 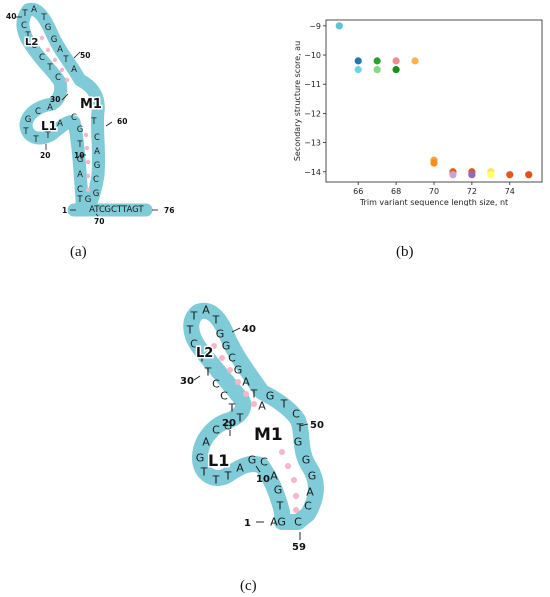 I want to click on svg-text: 70, so click(x=99, y=221).